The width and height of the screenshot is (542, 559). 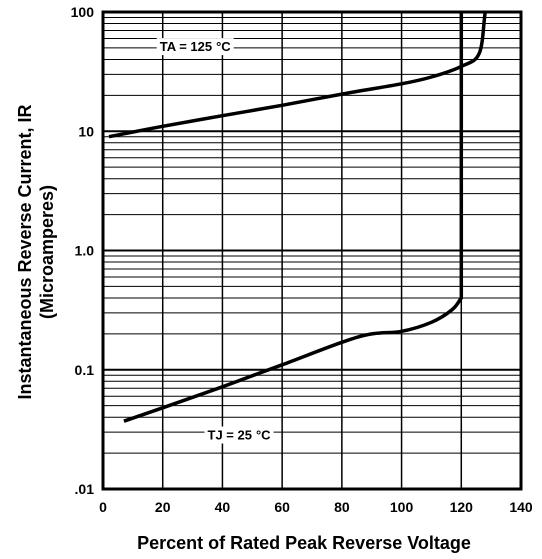 What do you see at coordinates (85, 370) in the screenshot?
I see `y-tick-label: 0.1` at bounding box center [85, 370].